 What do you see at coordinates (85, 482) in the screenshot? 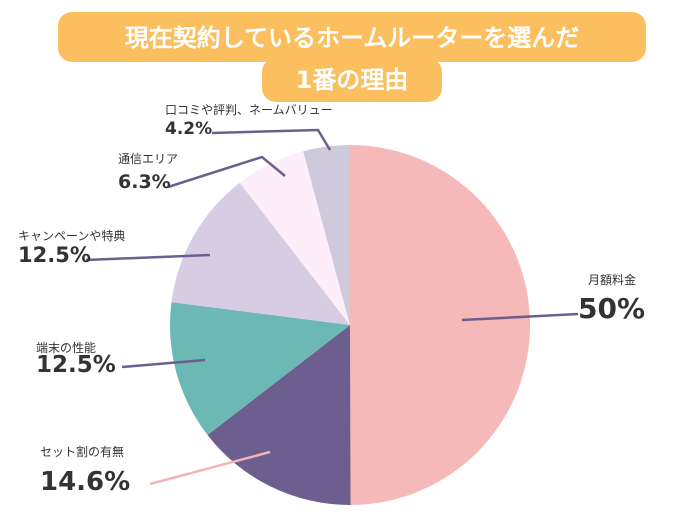
I see `value-label: 14.6%` at bounding box center [85, 482].